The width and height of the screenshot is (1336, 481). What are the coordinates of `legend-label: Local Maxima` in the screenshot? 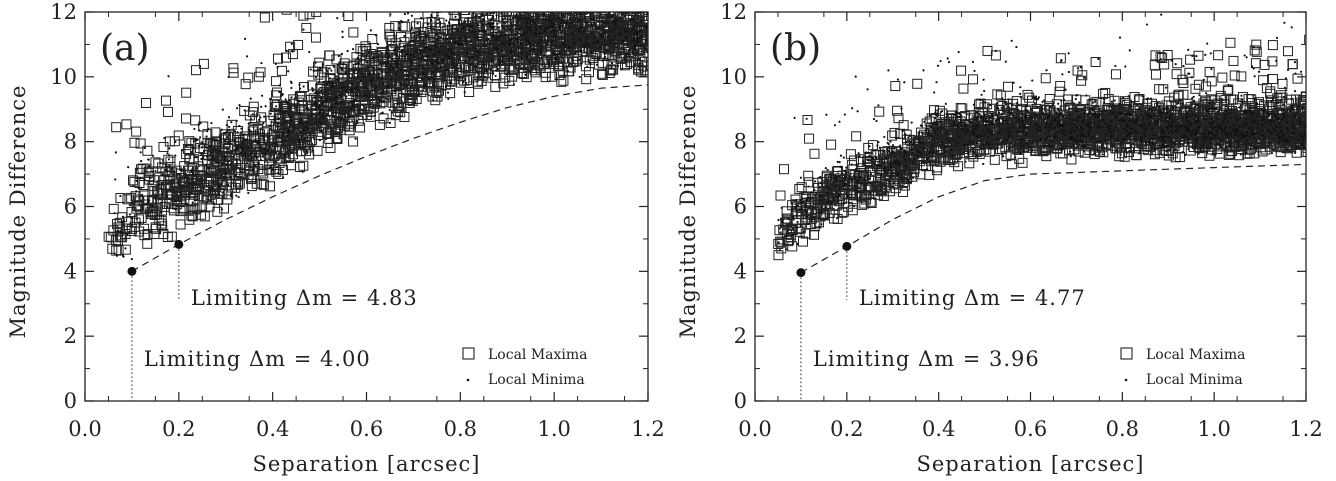 It's located at (538, 355).